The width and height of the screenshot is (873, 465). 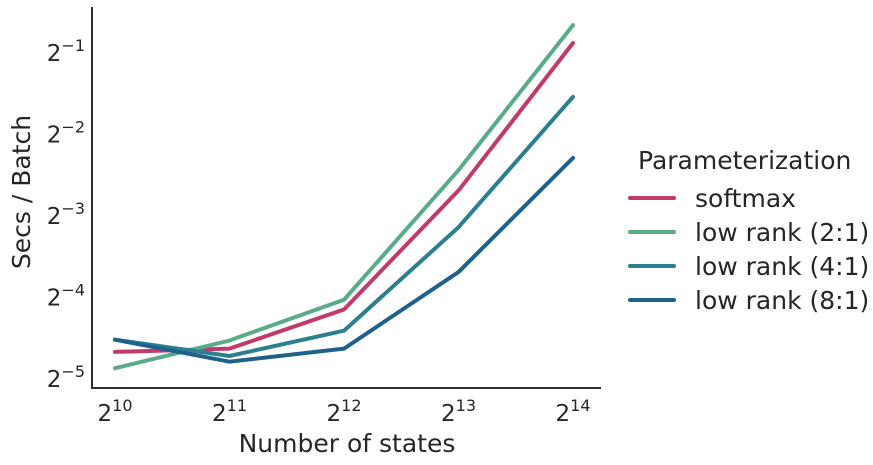 I want to click on legend-label: low rank (4:1), so click(x=782, y=266).